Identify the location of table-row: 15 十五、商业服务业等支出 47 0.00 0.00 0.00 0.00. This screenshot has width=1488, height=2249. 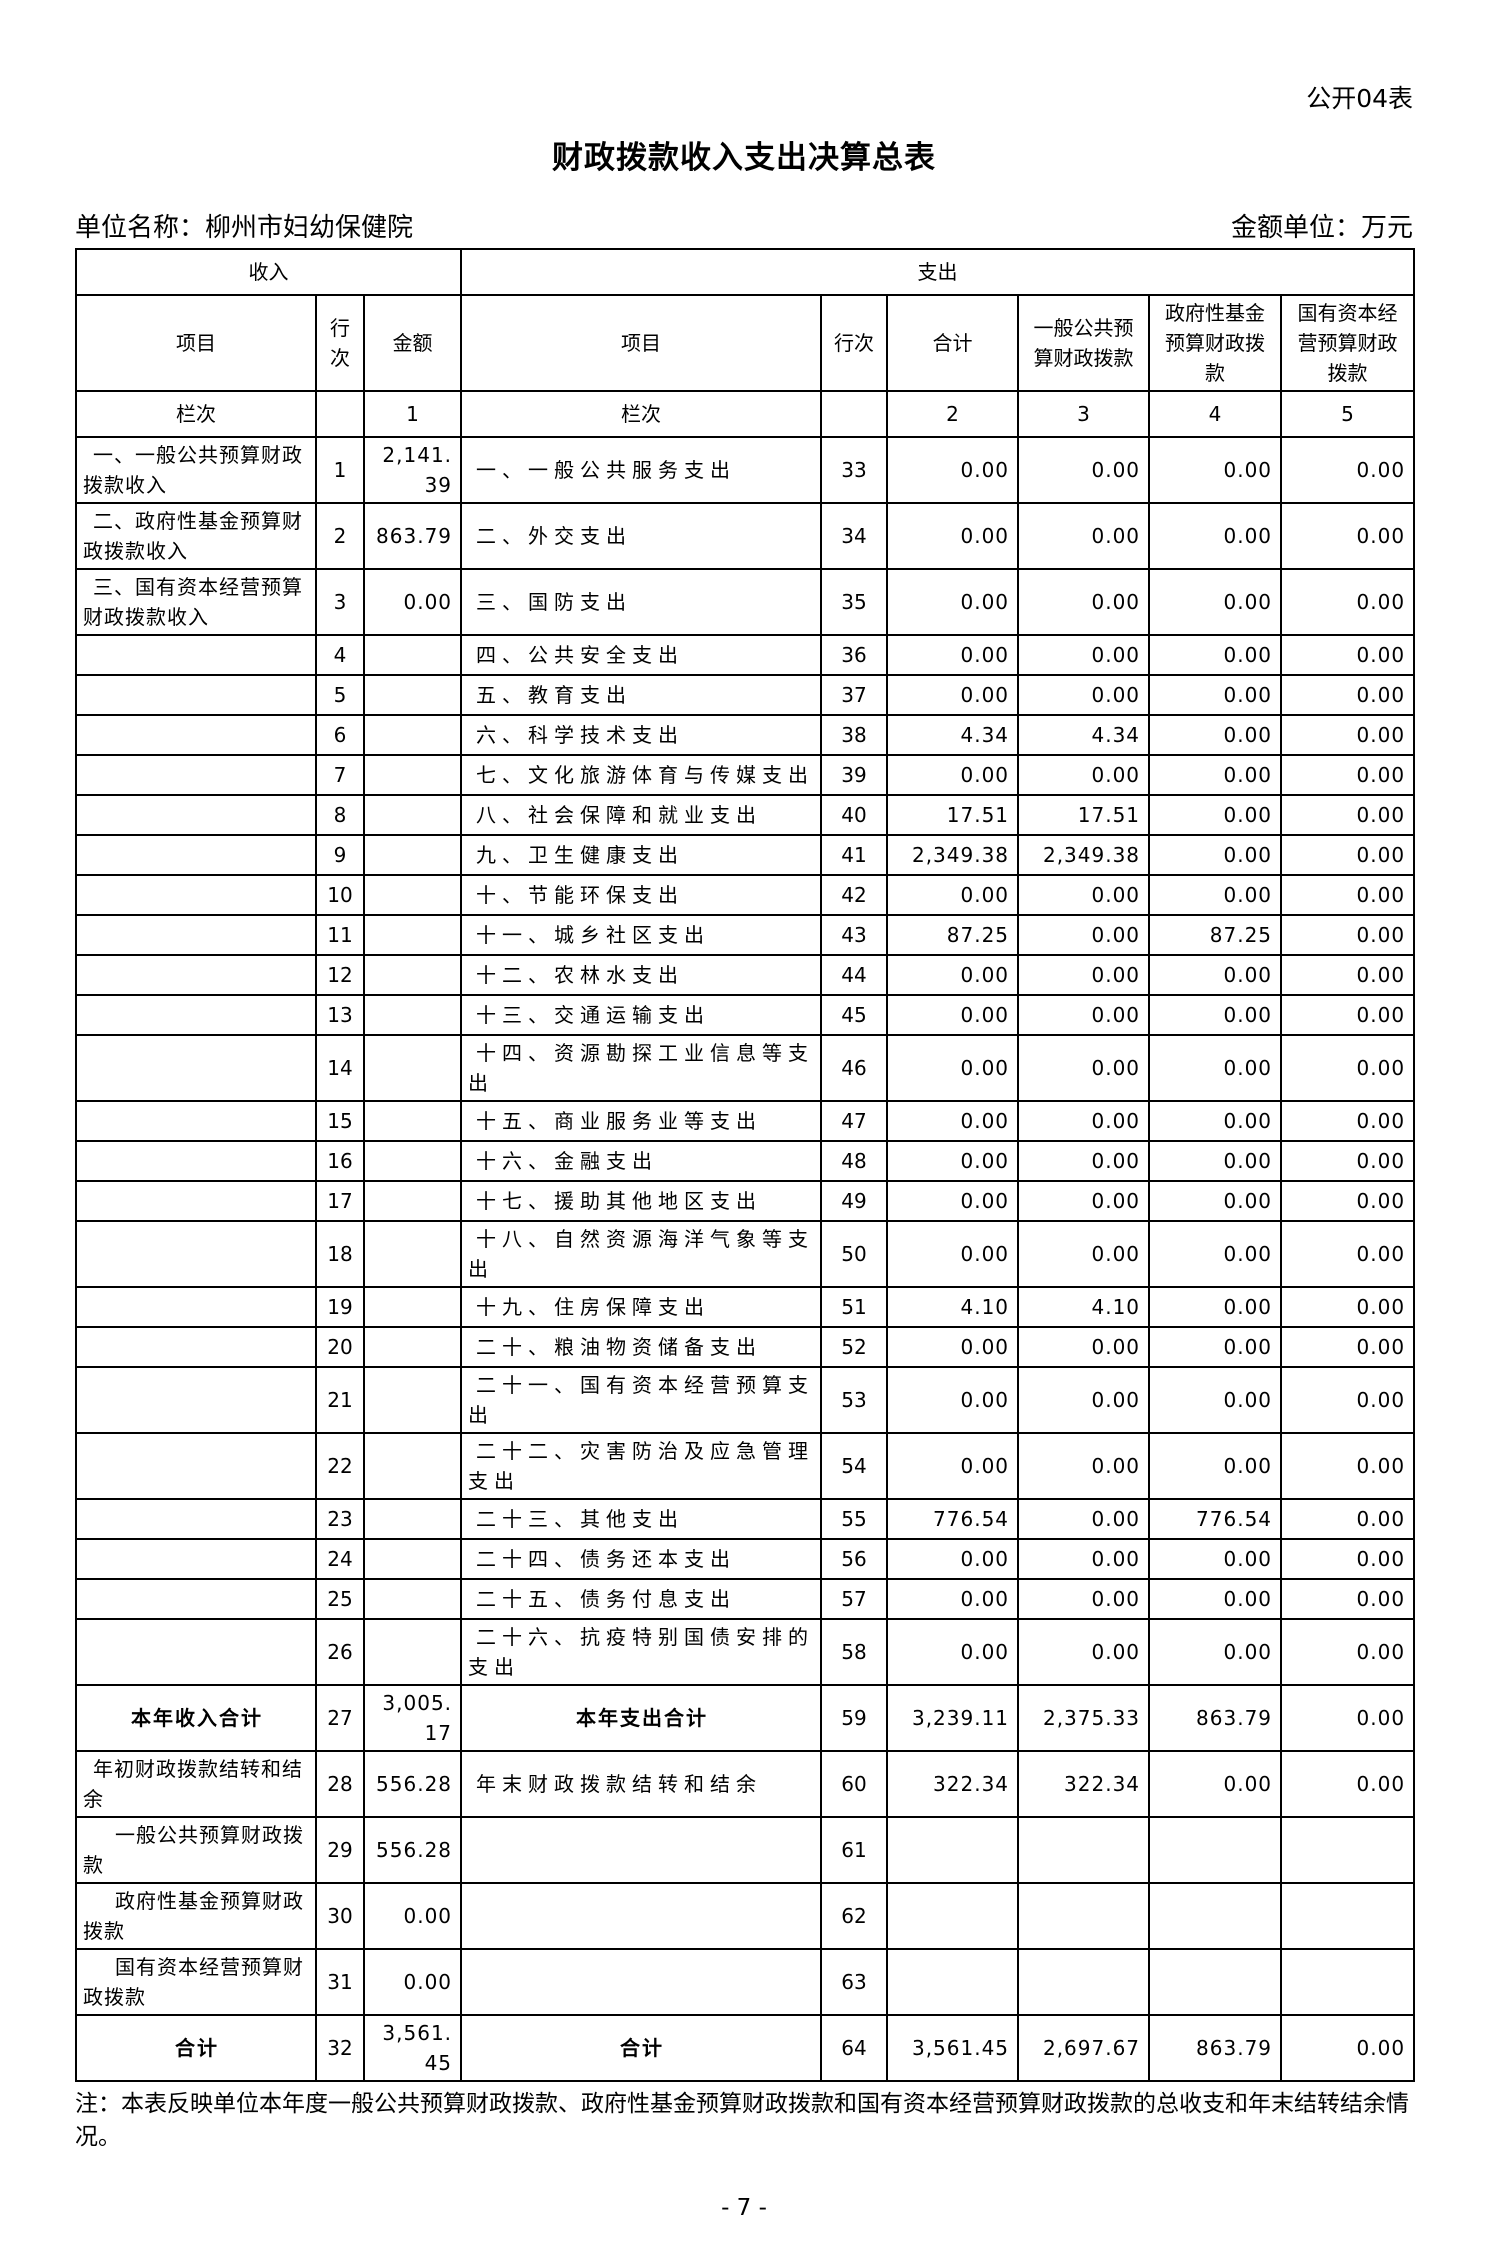
(745, 1121).